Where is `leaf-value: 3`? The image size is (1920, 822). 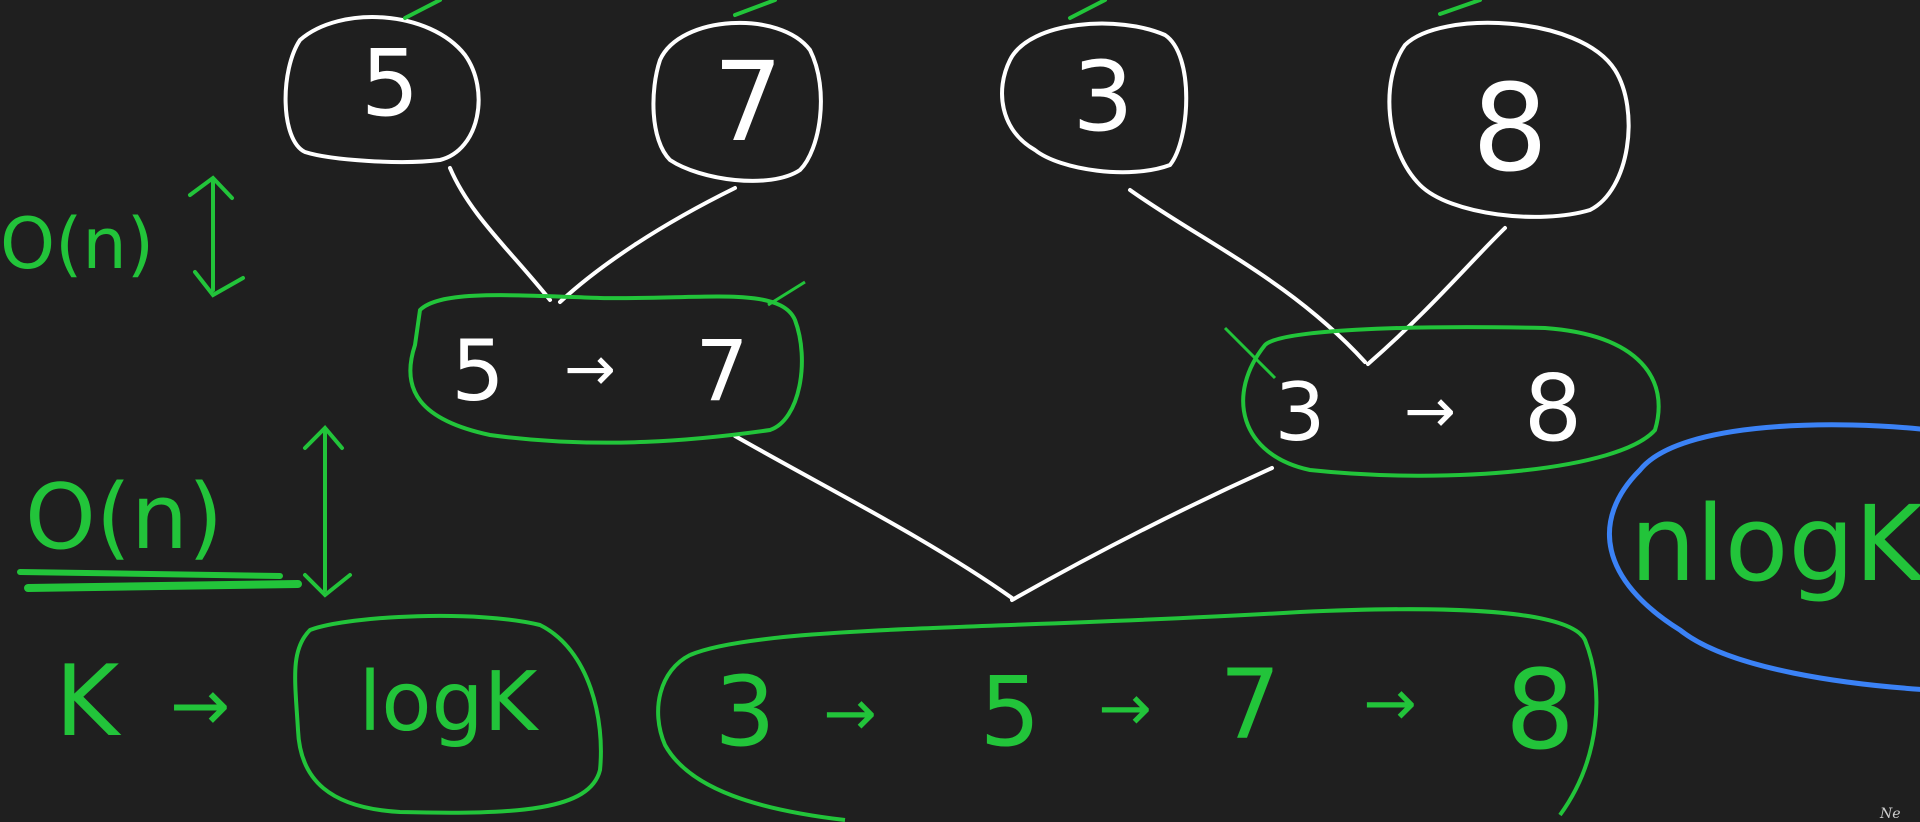
leaf-value: 3 is located at coordinates (1102, 97).